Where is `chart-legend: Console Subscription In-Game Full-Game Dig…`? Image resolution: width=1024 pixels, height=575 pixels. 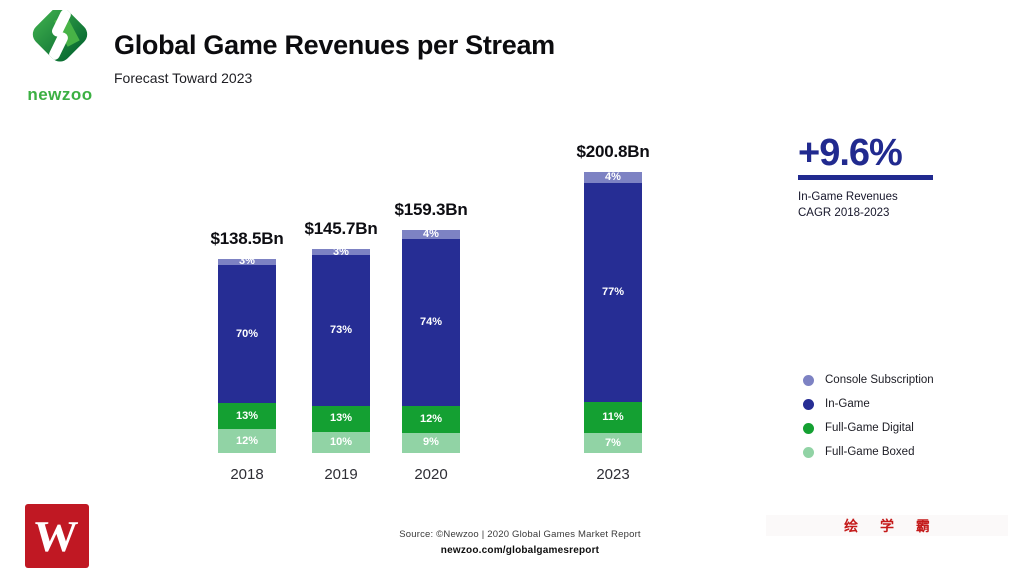 chart-legend: Console Subscription In-Game Full-Game Dig… is located at coordinates (868, 416).